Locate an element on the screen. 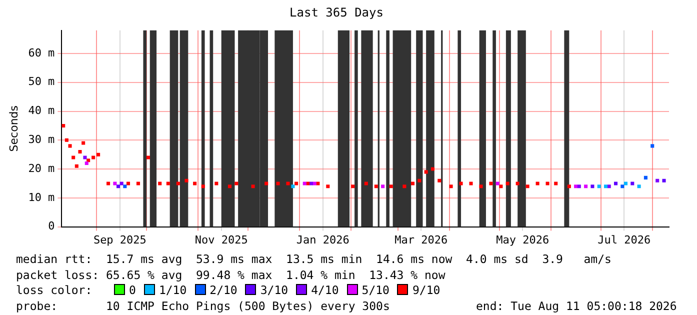  text: end: Tue Aug 11 05:00:18 2026 is located at coordinates (576, 306).